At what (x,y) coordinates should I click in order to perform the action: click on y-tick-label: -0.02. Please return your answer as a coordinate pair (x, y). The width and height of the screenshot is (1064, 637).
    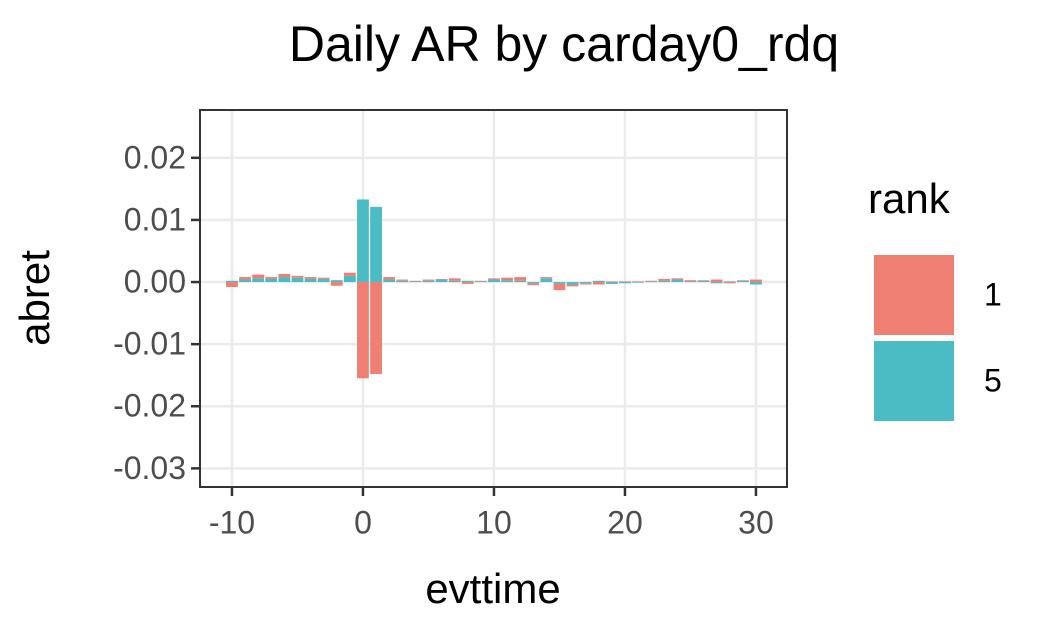
    Looking at the image, I should click on (149, 406).